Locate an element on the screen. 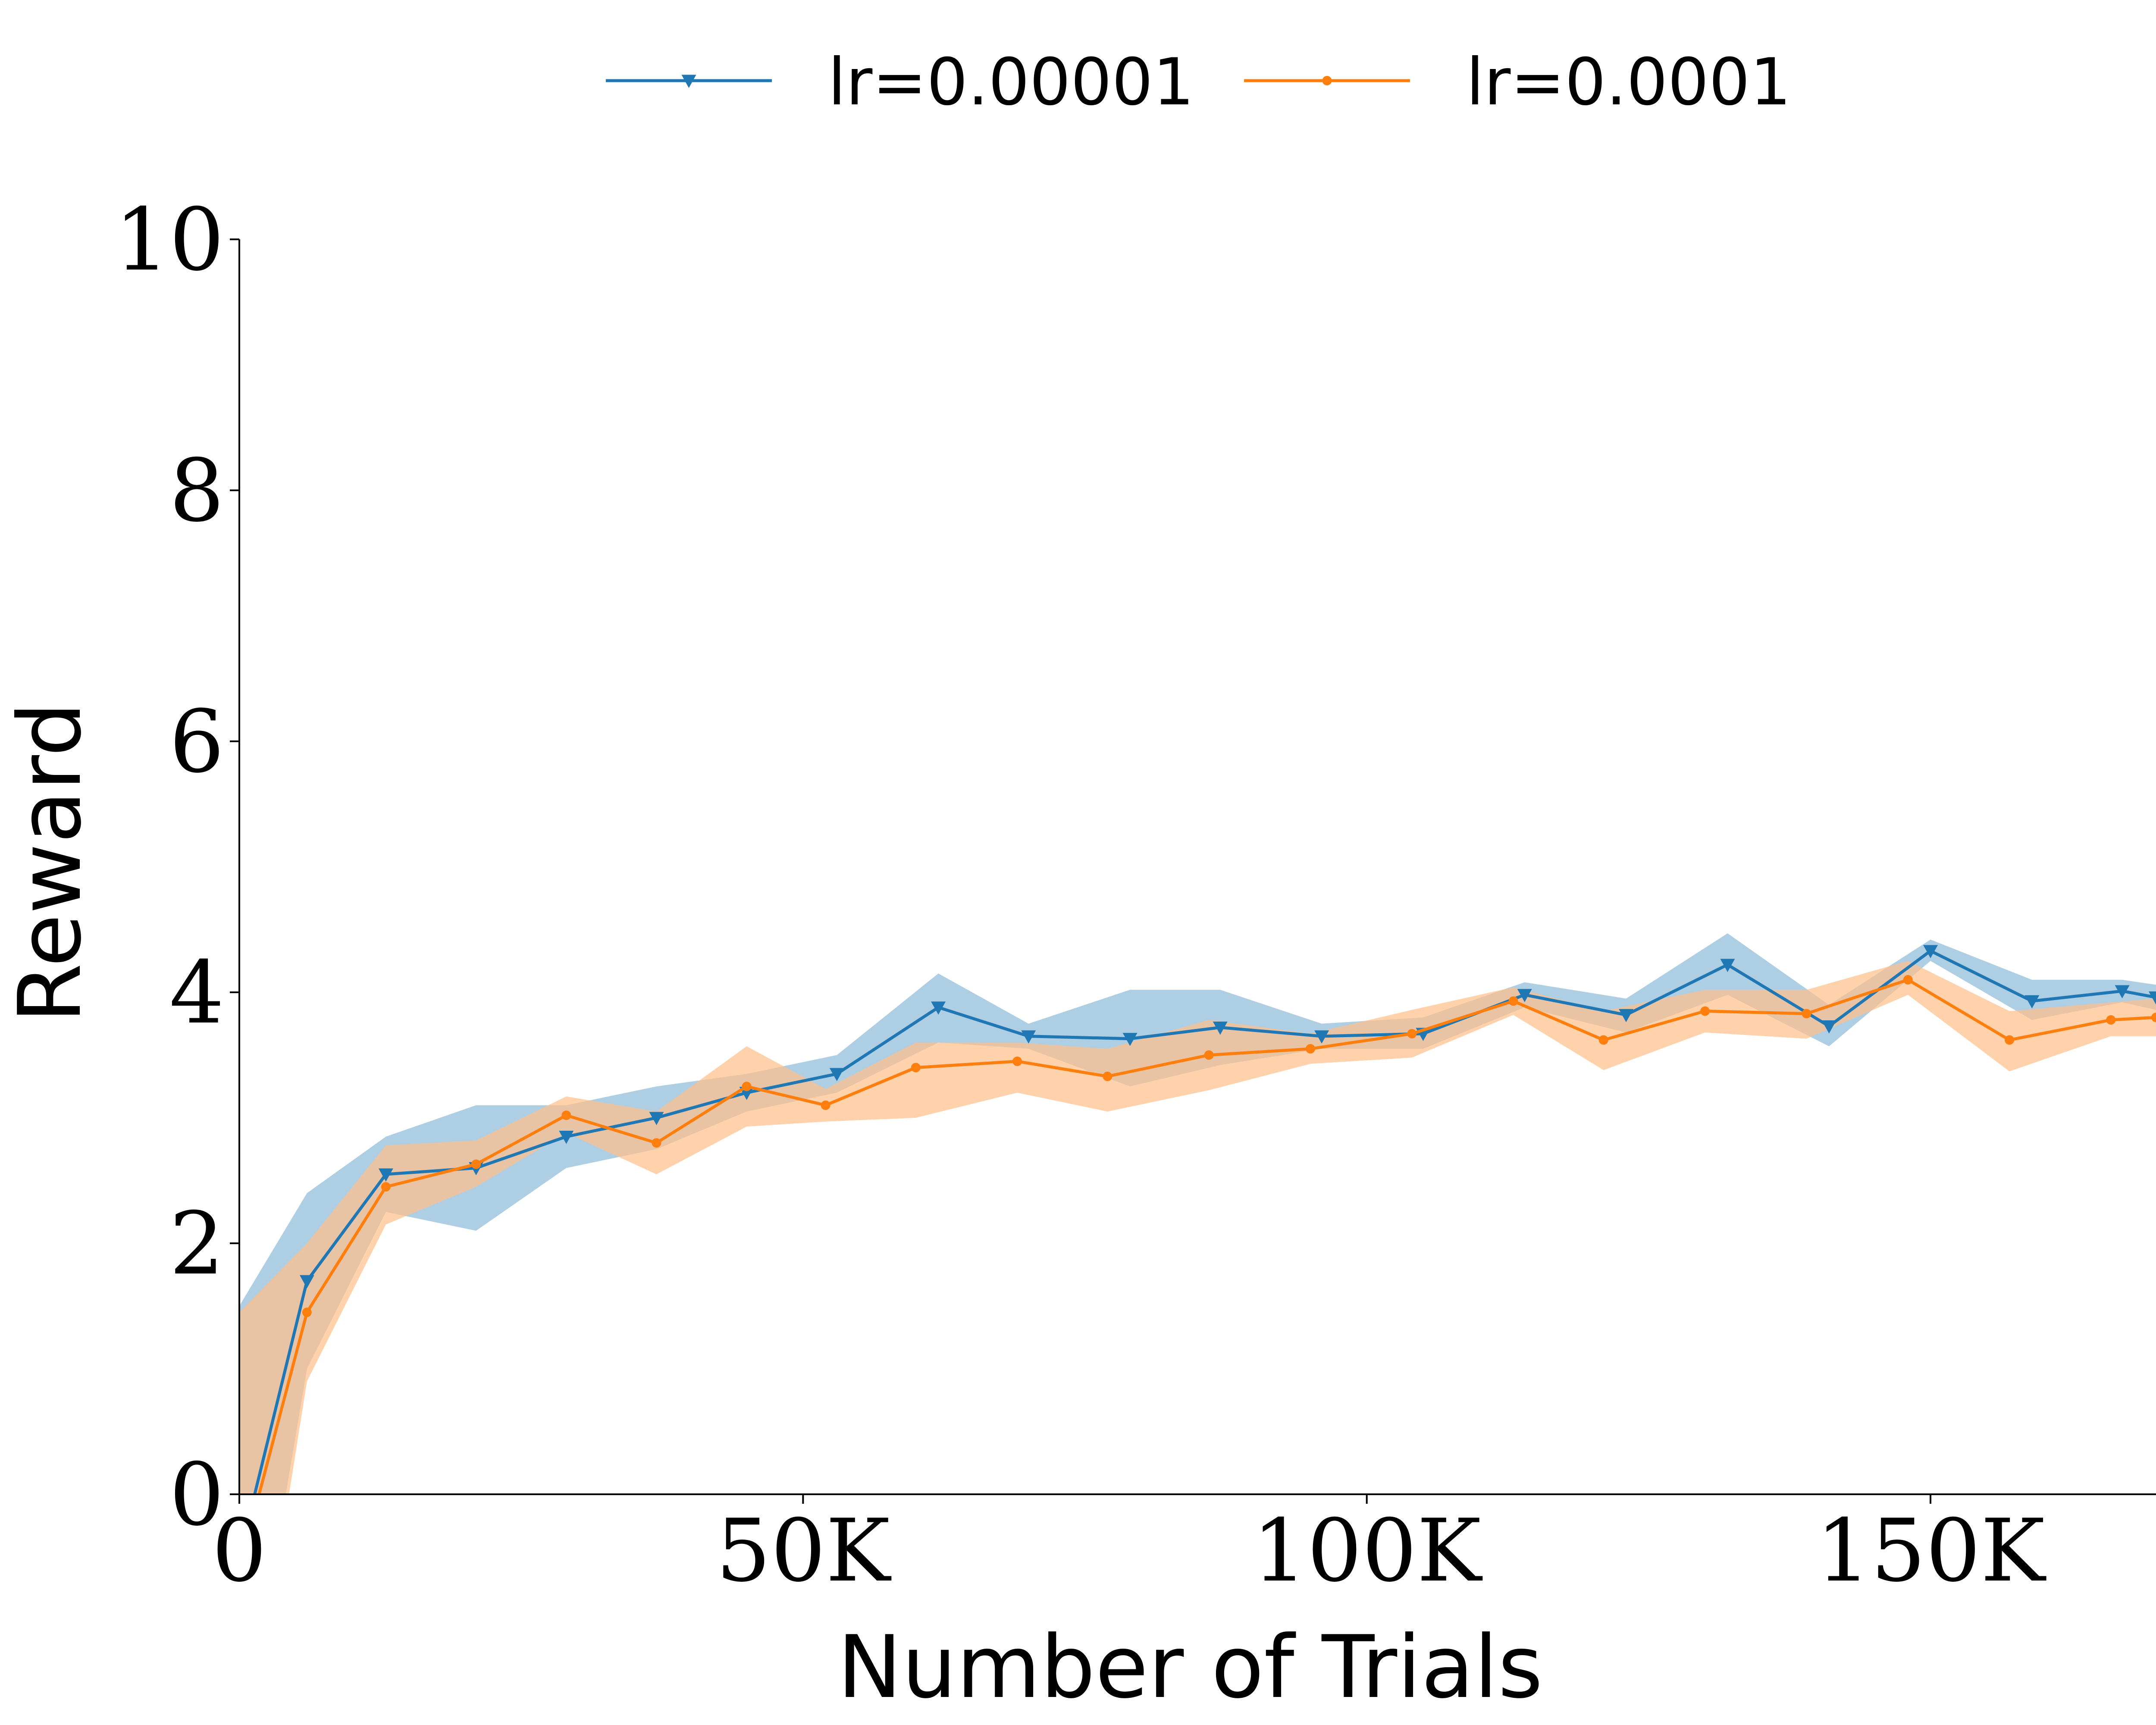 This screenshot has width=2156, height=1725. x-tick-label-2: 100K is located at coordinates (1367, 1551).